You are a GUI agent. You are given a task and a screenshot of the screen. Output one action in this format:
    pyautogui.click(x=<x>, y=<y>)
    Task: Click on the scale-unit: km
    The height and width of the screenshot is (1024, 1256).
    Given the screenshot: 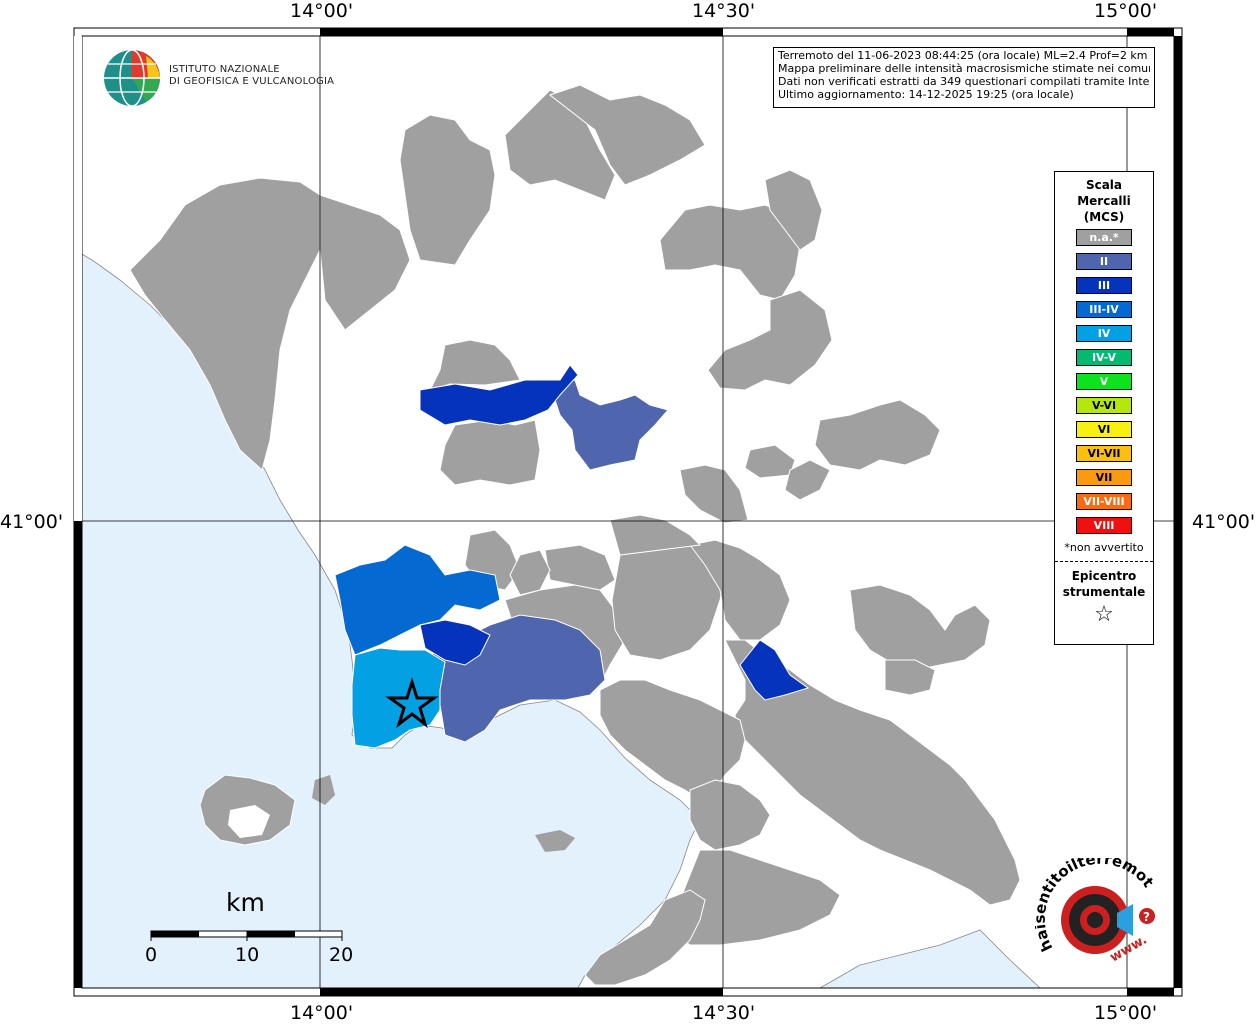 What is the action you would take?
    pyautogui.click(x=245, y=902)
    